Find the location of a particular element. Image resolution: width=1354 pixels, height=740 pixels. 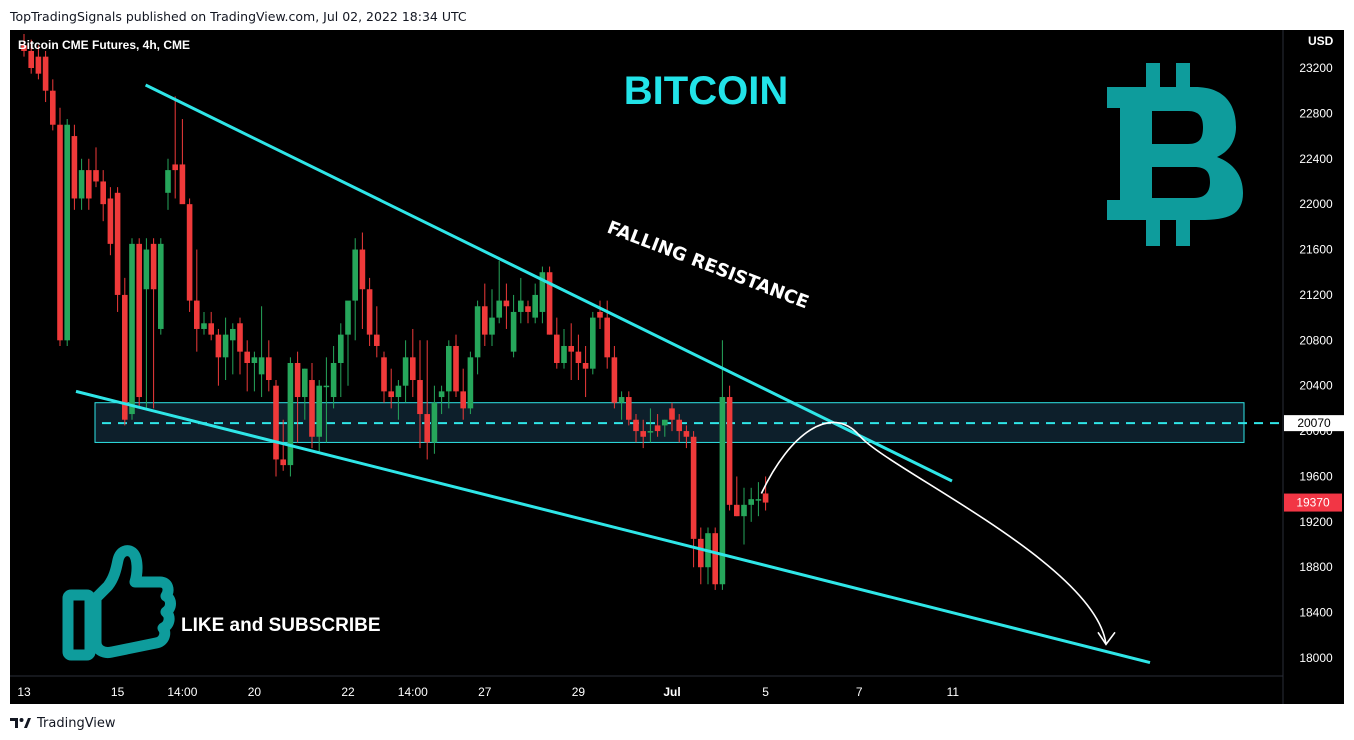

y-tick-label: 22000 is located at coordinates (1316, 204).